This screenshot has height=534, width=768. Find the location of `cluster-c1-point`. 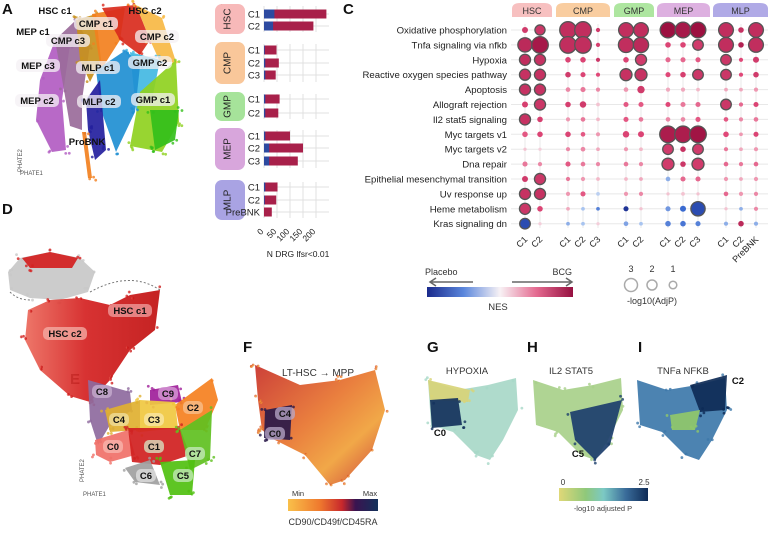

cluster-c1-point is located at coordinates (125, 427).